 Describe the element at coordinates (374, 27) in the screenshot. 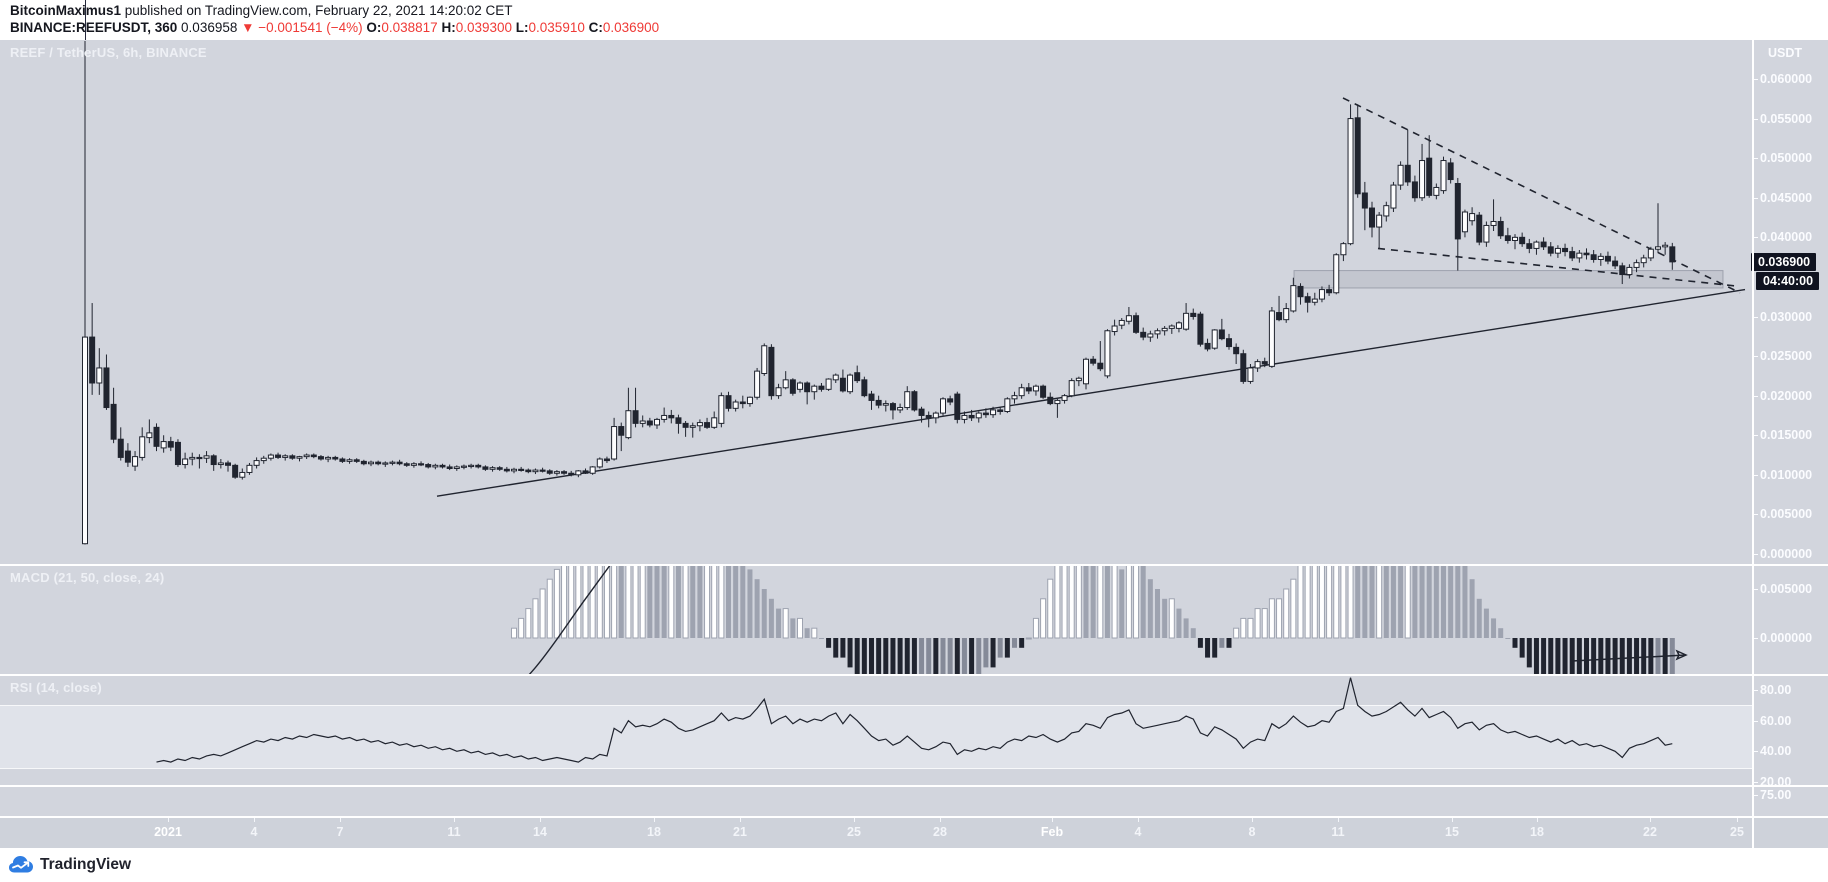

I see `open-label: O:` at that location.